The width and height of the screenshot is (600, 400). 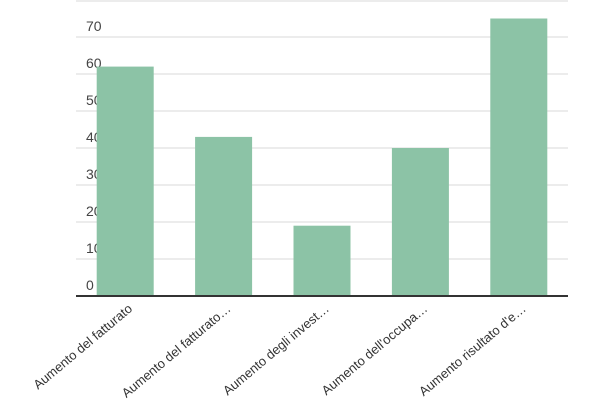 I want to click on y-tick-label: 70, so click(x=94, y=26).